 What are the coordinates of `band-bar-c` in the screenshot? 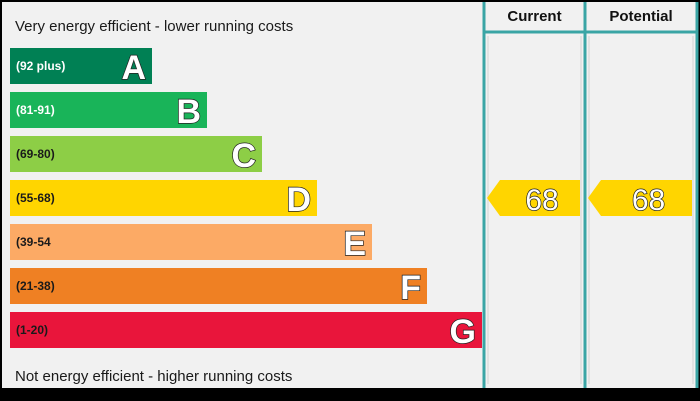 It's located at (136, 154).